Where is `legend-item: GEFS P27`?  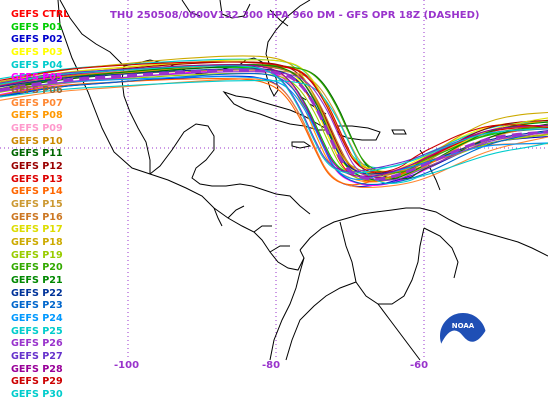 legend-item: GEFS P27 is located at coordinates (37, 357).